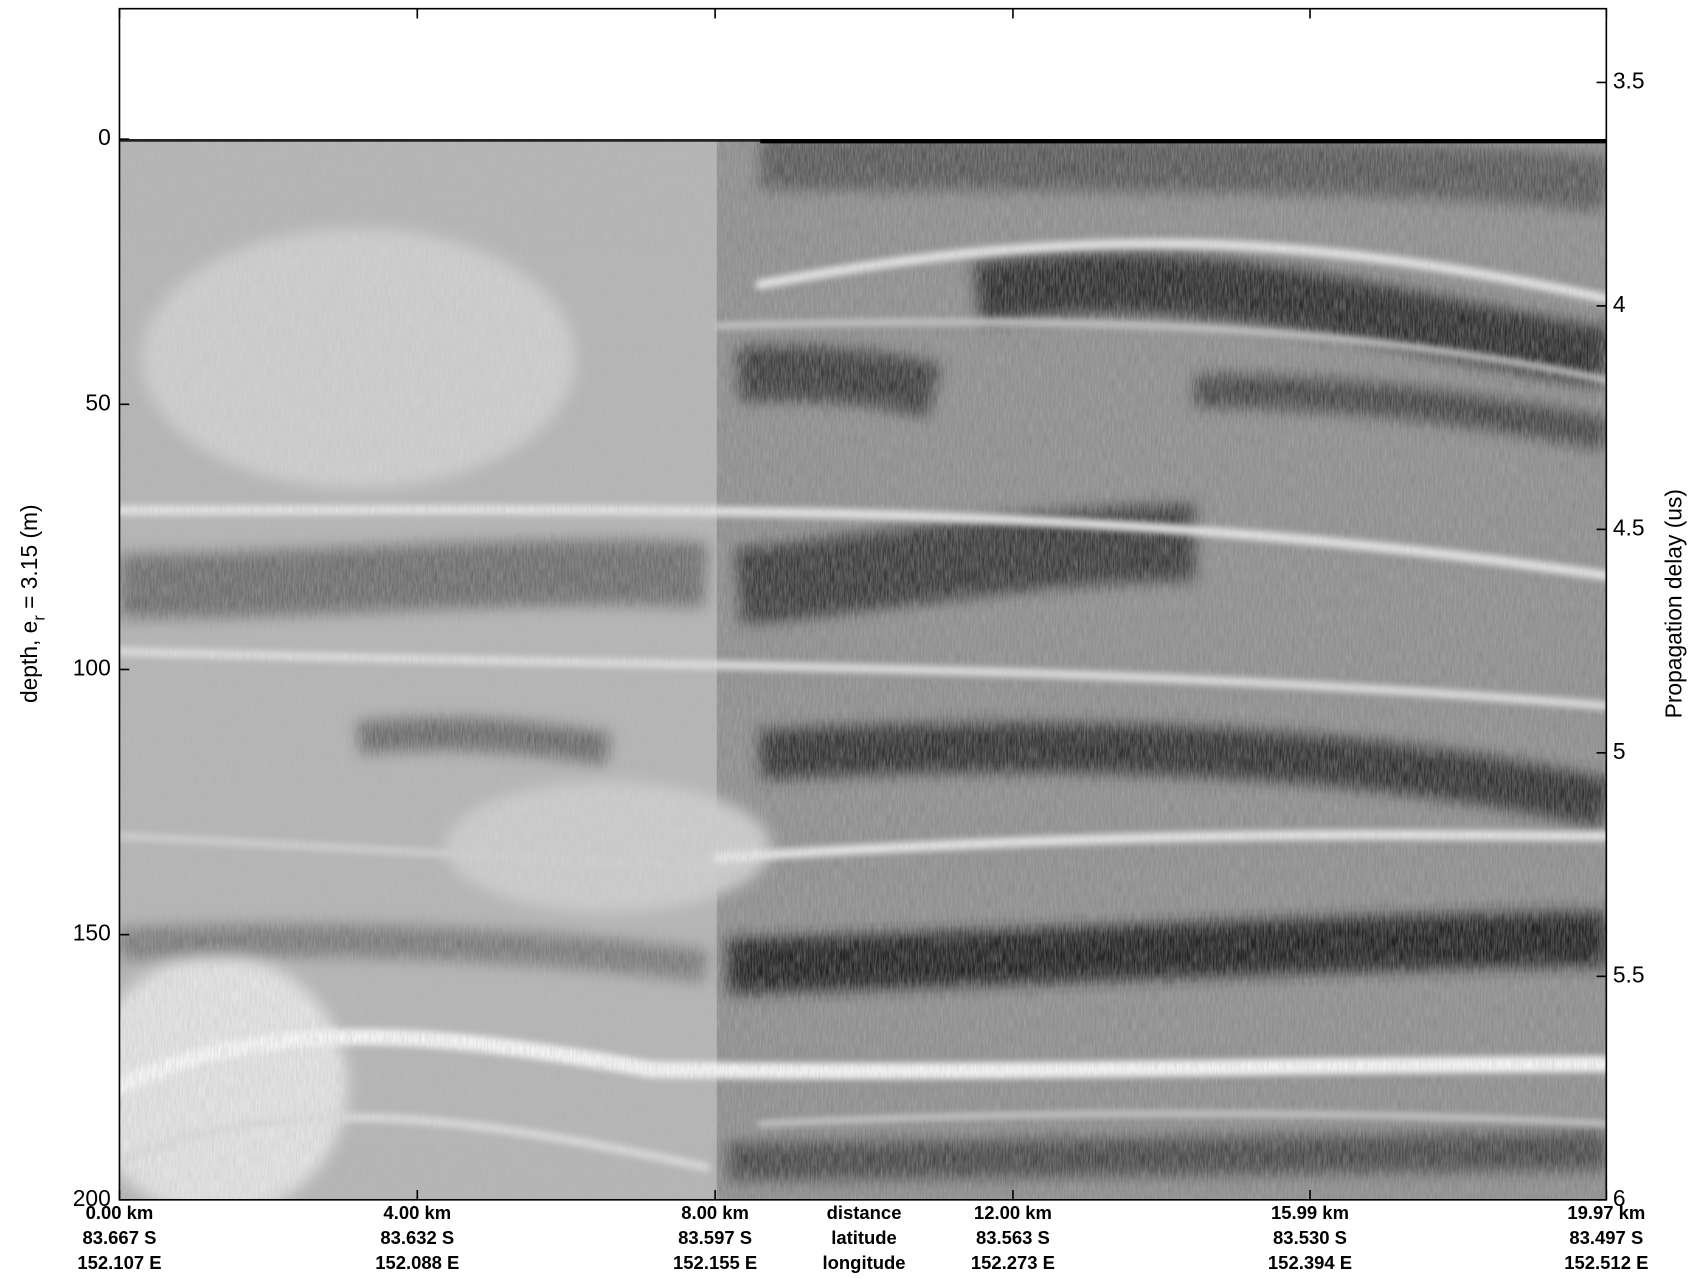 This screenshot has width=1703, height=1278. What do you see at coordinates (1310, 1262) in the screenshot?
I see `longitude-label: 152.394 E` at bounding box center [1310, 1262].